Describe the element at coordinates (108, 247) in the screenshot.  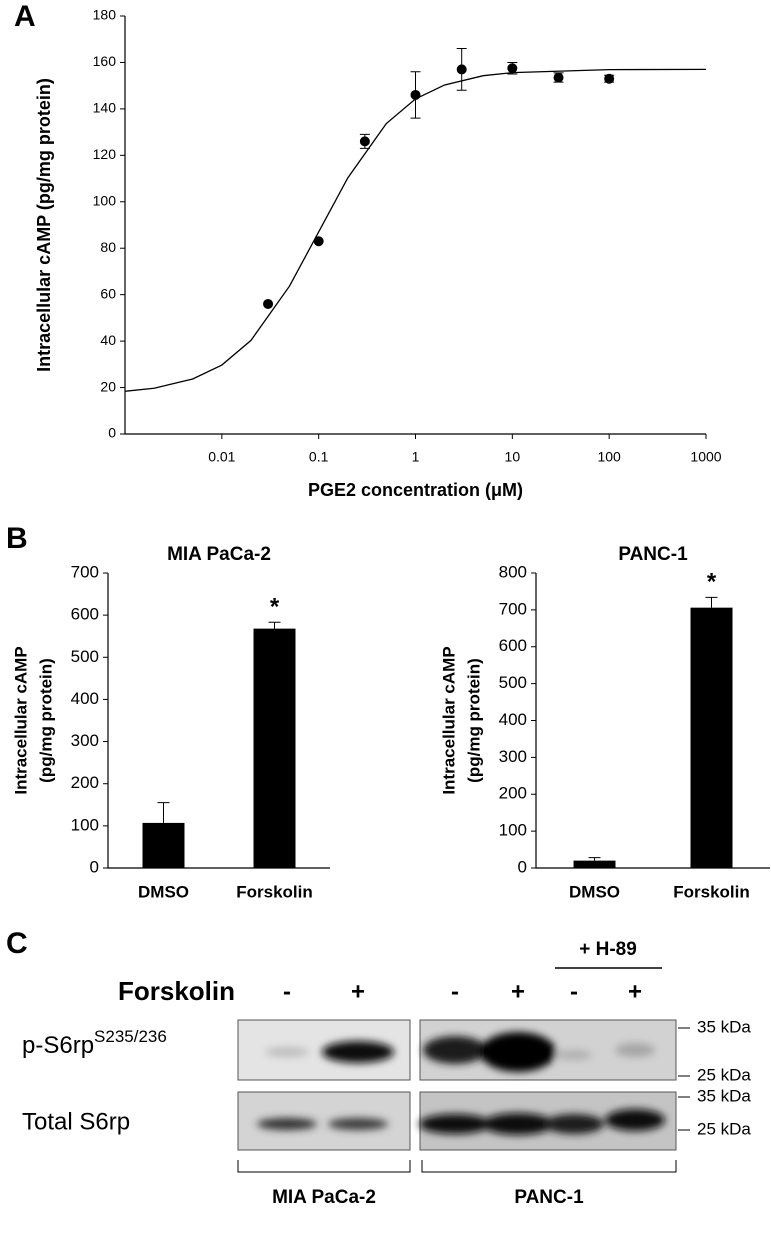
I see `y-tick-label: 80` at that location.